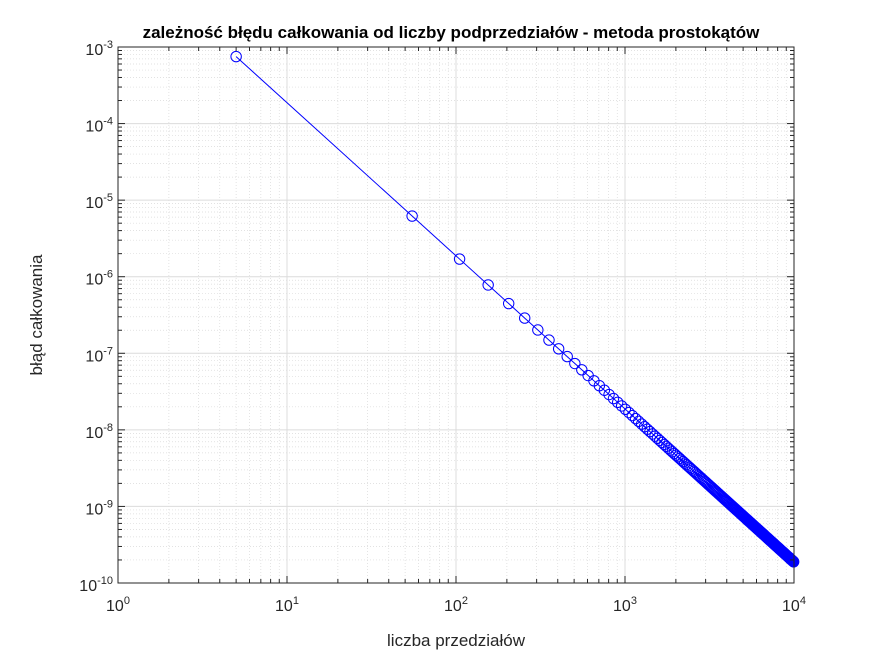  I want to click on x-tick-label: 10⁰, so click(118, 605).